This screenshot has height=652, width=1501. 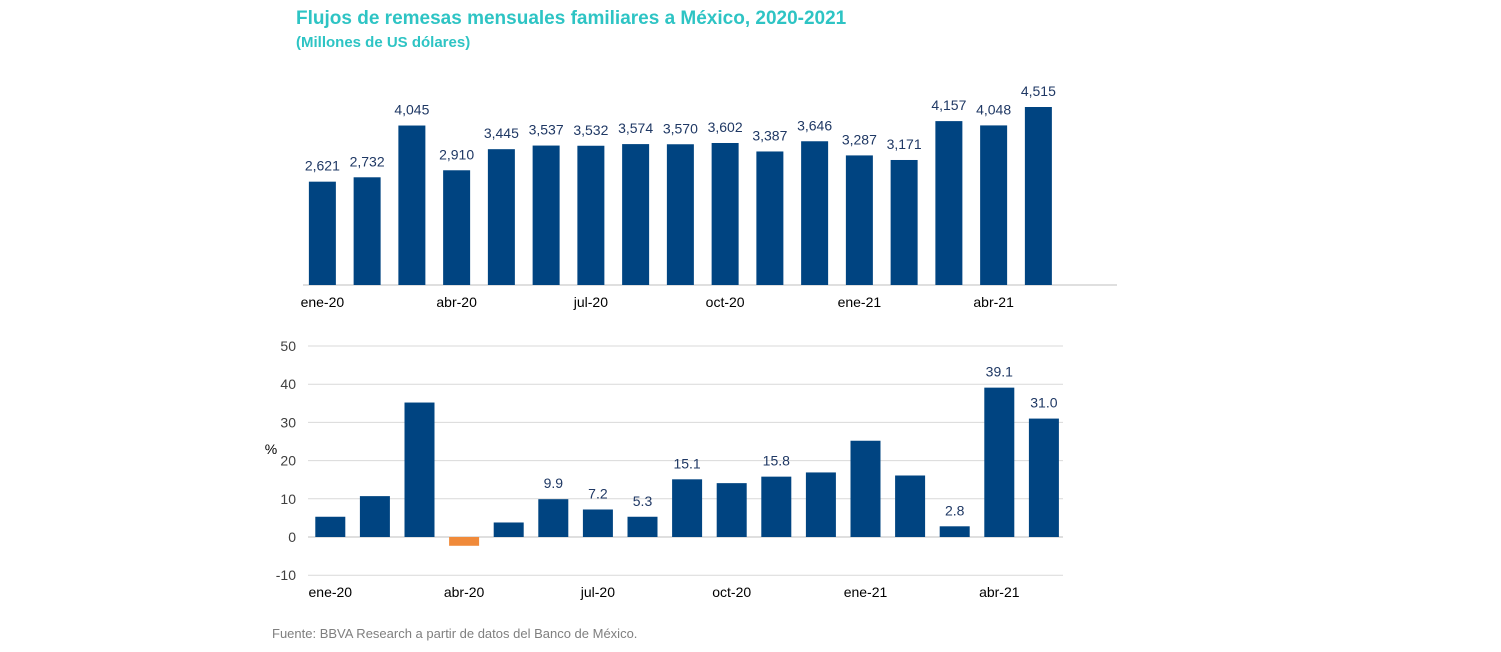 What do you see at coordinates (411, 110) in the screenshot?
I see `data-label-mar-20: 4,045` at bounding box center [411, 110].